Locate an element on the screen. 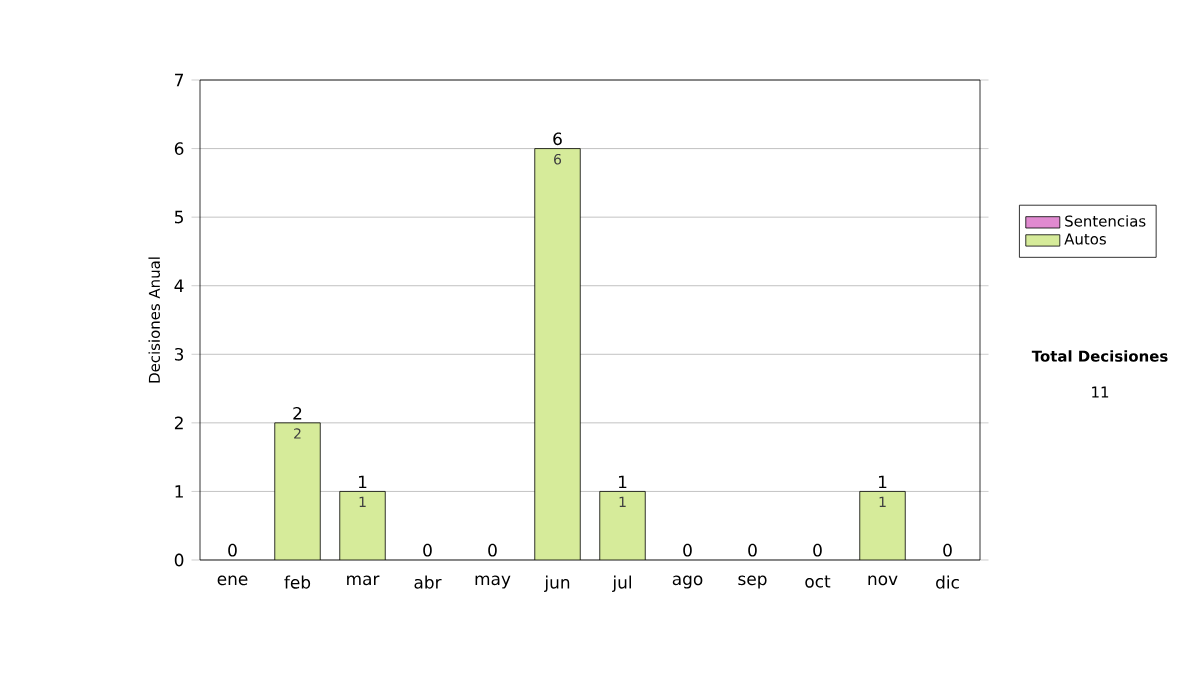 This screenshot has height=680, width=1200. x-tick-label: jul is located at coordinates (622, 583).